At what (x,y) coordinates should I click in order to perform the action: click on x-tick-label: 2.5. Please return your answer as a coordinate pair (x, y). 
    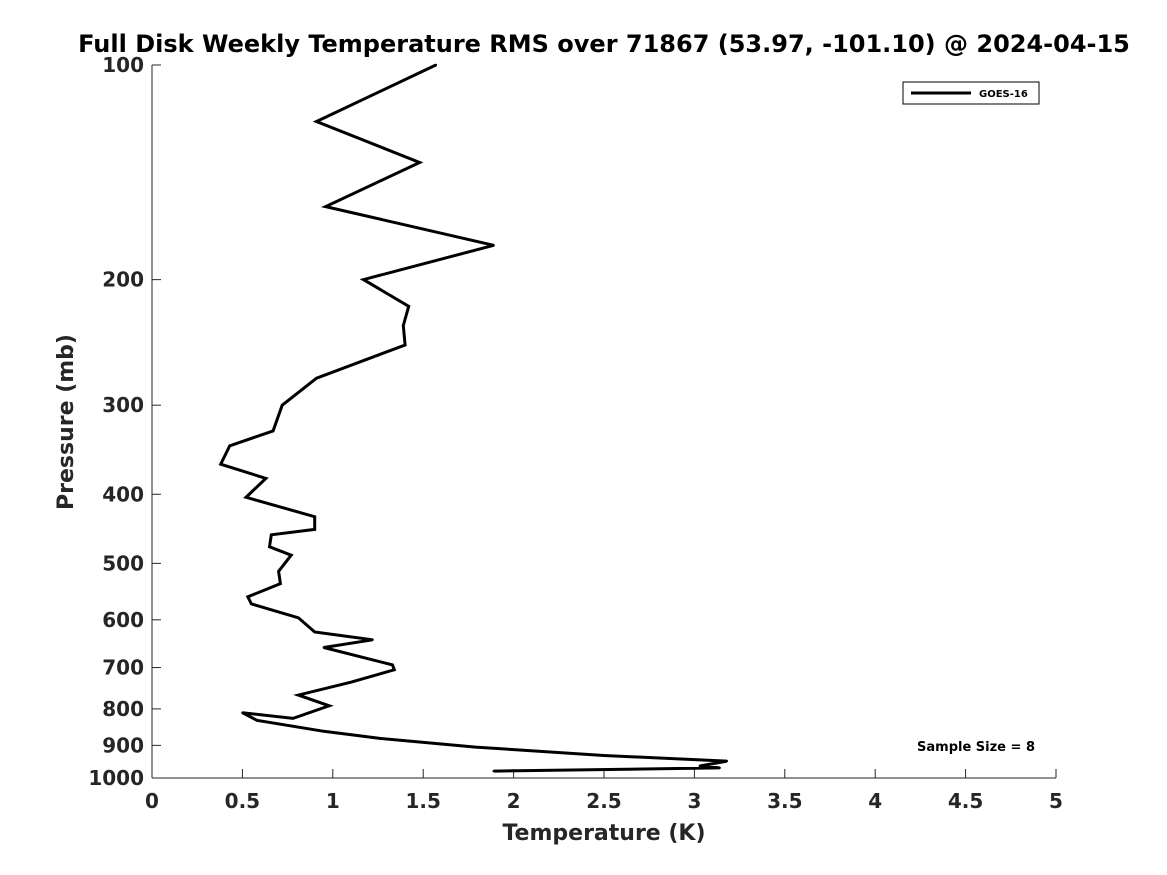
    Looking at the image, I should click on (603, 801).